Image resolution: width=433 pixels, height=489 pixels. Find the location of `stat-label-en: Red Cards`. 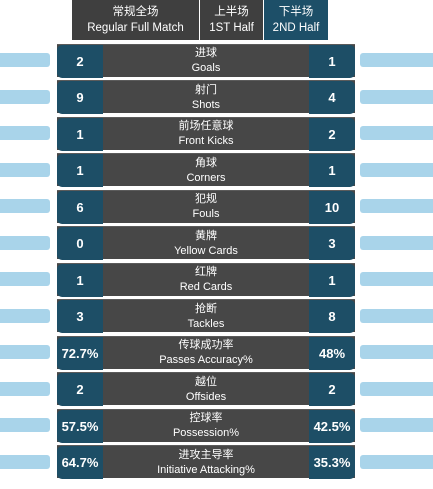

stat-label-en: Red Cards is located at coordinates (206, 287).